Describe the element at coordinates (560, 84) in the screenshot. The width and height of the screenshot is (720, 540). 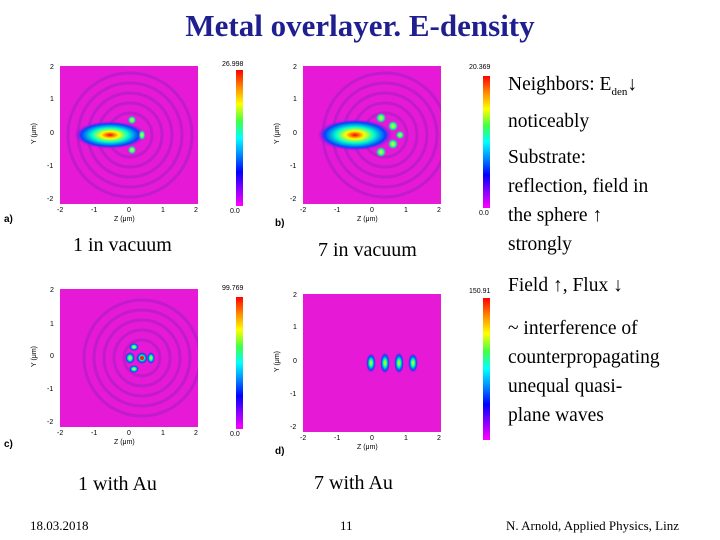
I see `note-neighbors-text: Neighbors: E` at that location.